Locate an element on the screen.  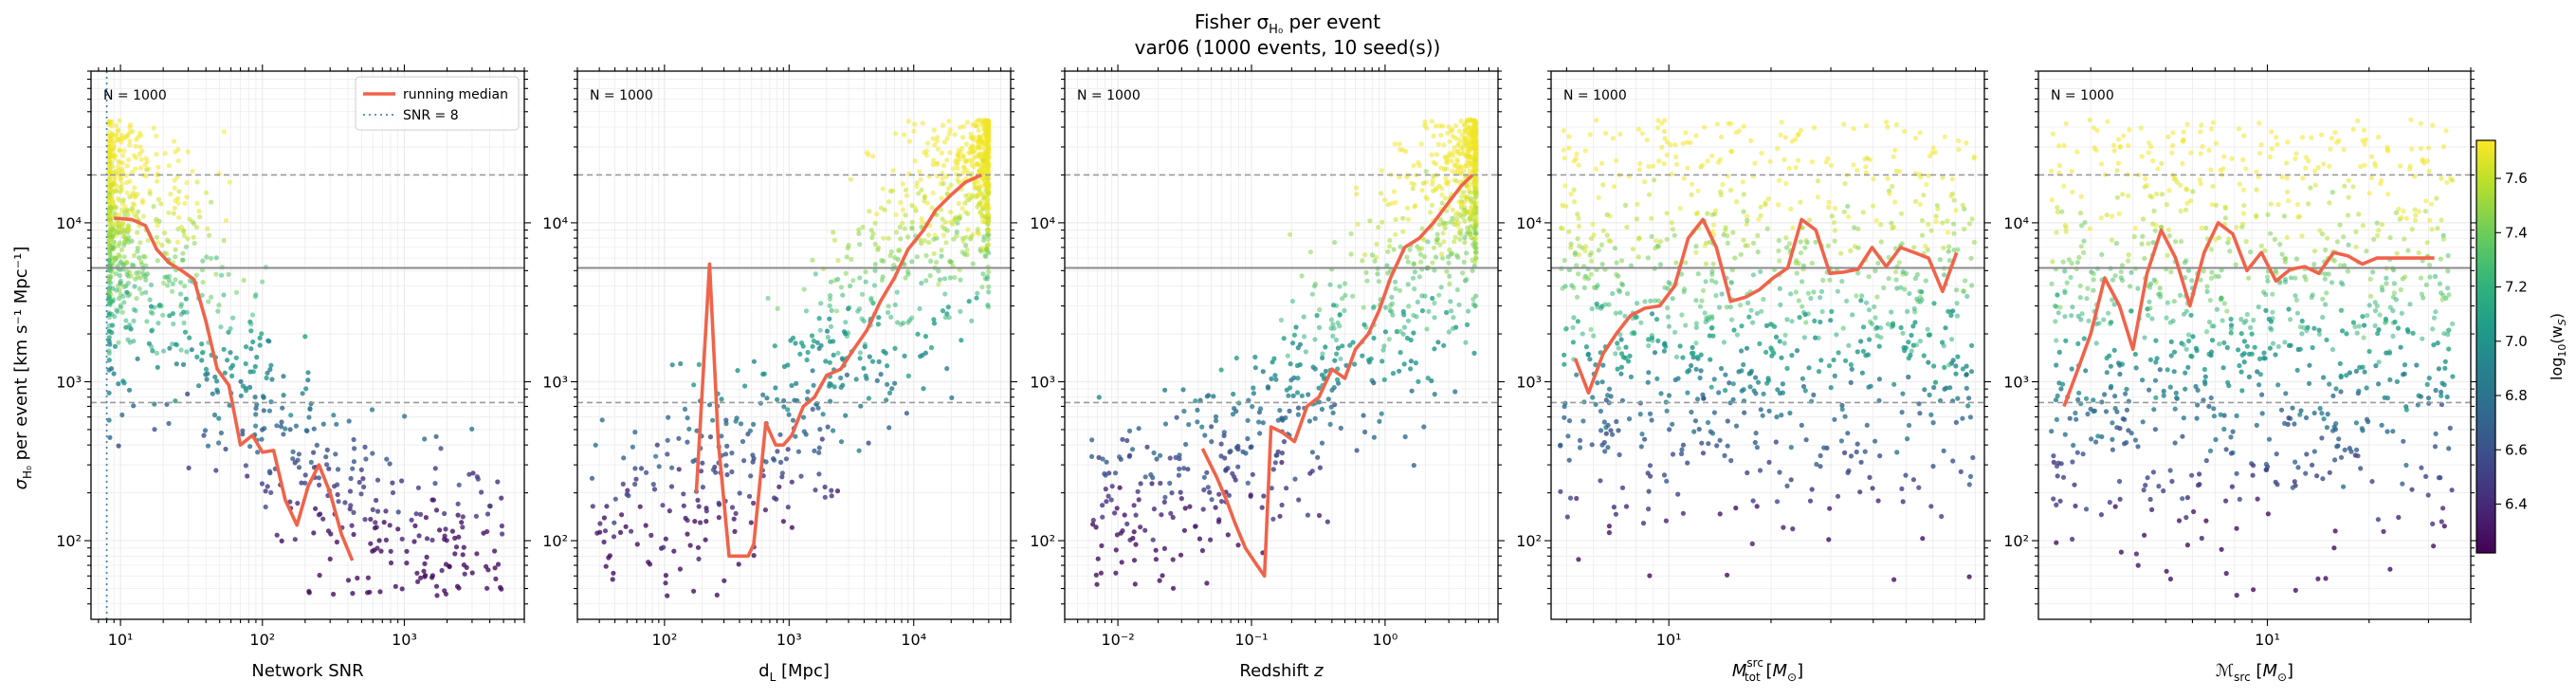
running-median-line is located at coordinates (1766, 306).